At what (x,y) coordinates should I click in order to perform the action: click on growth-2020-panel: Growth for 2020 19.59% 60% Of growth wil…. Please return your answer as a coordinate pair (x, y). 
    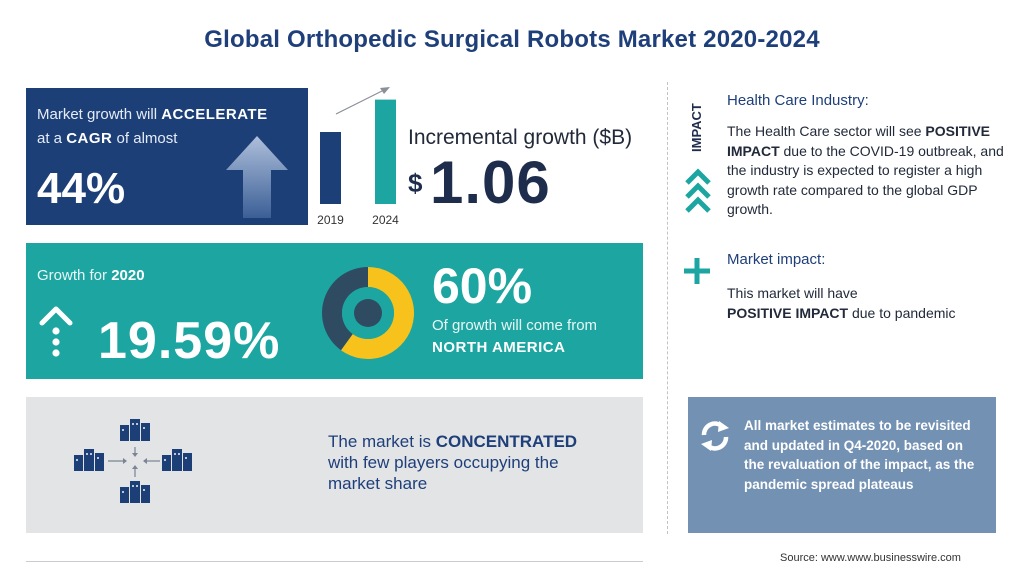
    Looking at the image, I should click on (334, 311).